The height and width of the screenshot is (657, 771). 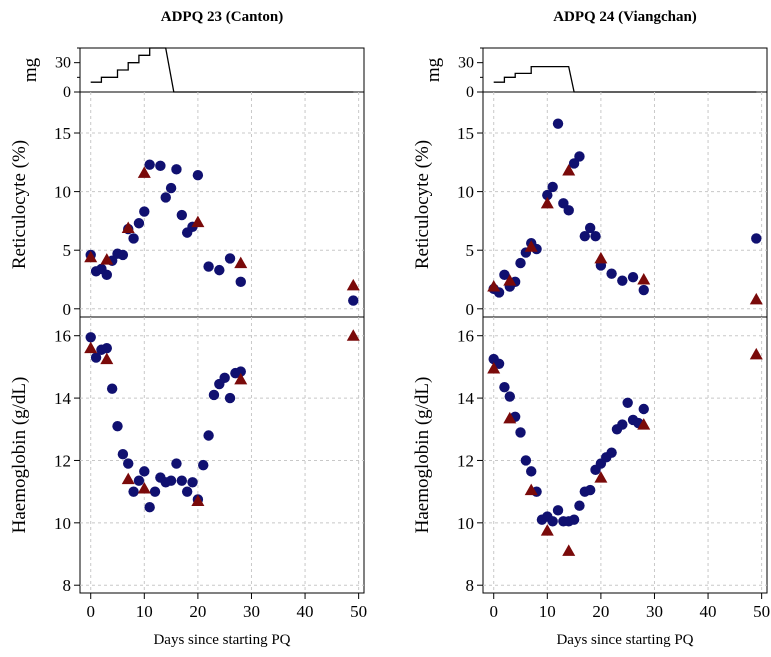 What do you see at coordinates (422, 455) in the screenshot?
I see `haemoglobin-y-label: Haemoglobin (g/dL)` at bounding box center [422, 455].